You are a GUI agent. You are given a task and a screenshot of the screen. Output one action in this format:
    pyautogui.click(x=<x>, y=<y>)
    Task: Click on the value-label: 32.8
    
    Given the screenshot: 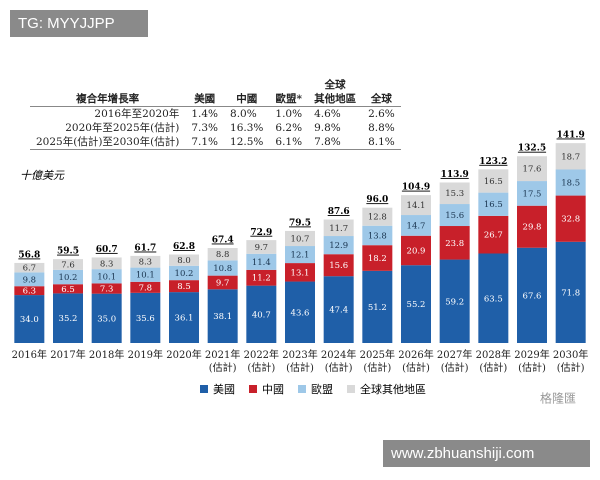 What is the action you would take?
    pyautogui.click(x=570, y=220)
    